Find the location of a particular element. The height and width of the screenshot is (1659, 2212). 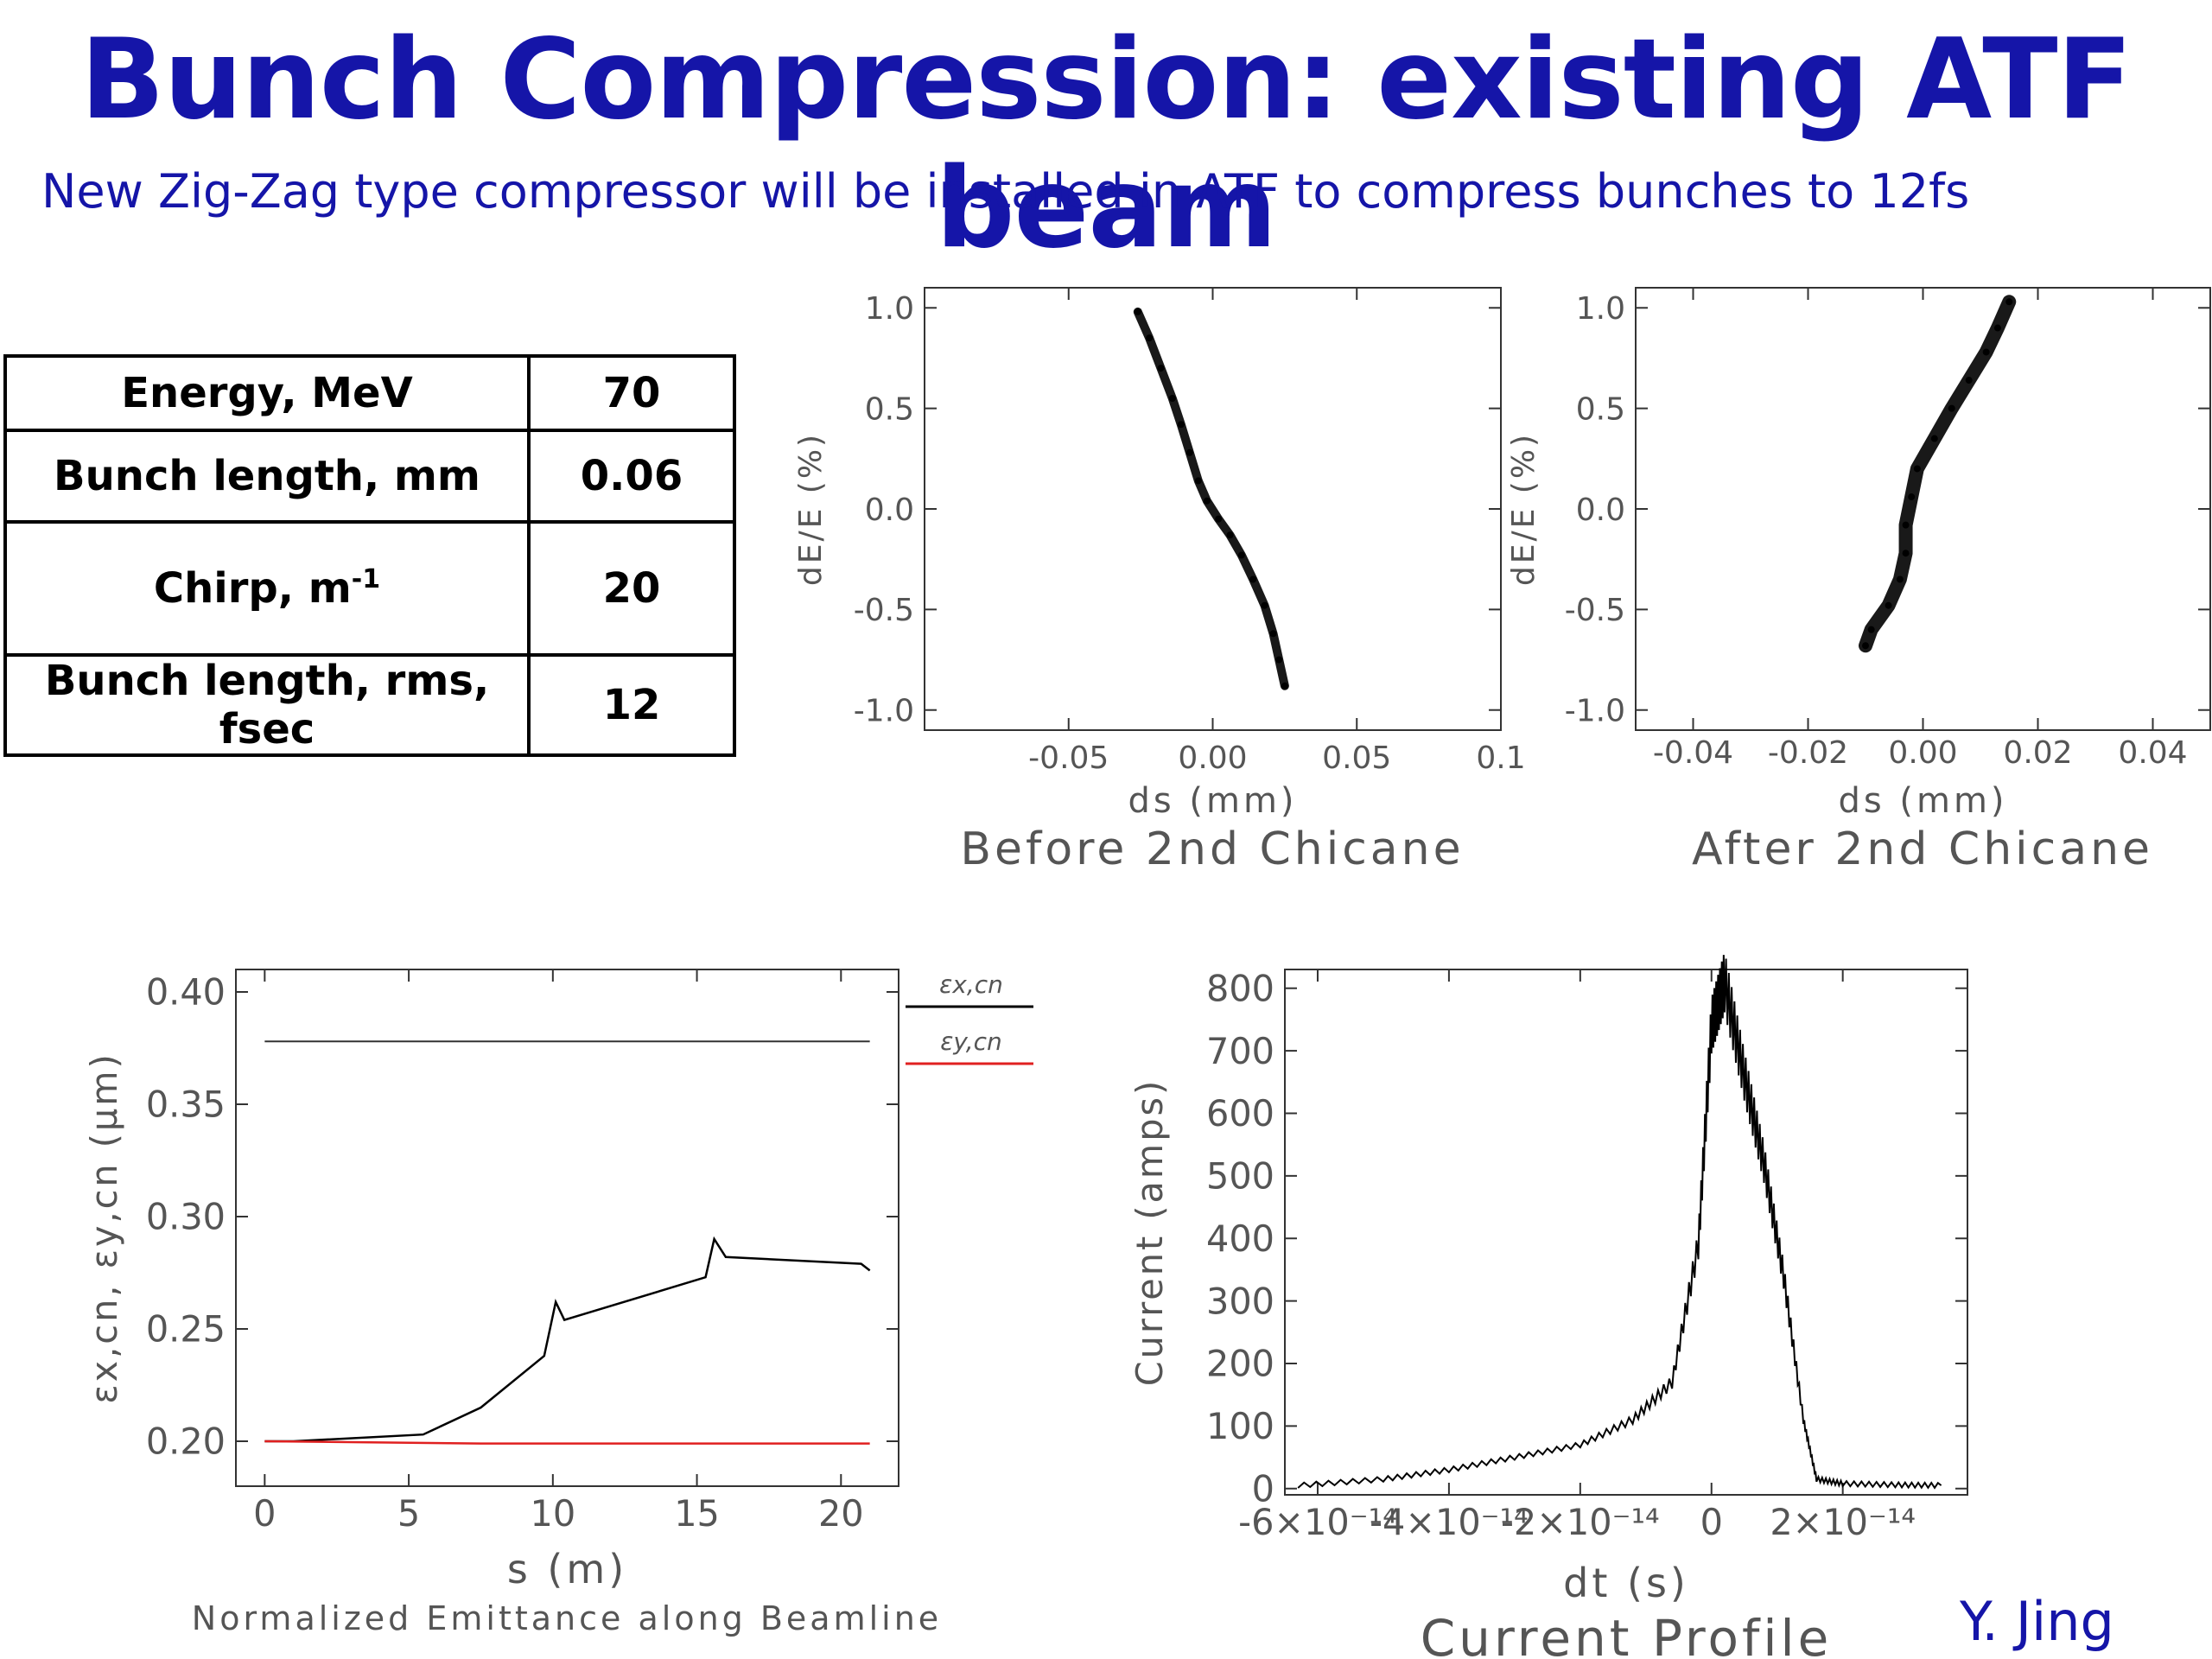

param-label-text: Chirp, m is located at coordinates (252, 588).